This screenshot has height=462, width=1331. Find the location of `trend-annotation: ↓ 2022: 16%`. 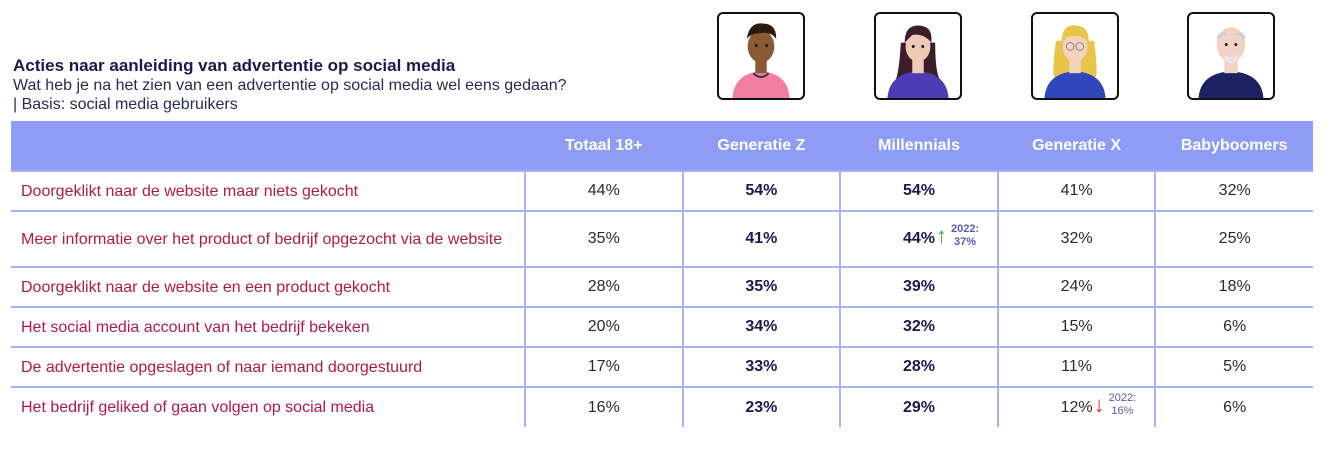

trend-annotation: ↓ 2022: 16% is located at coordinates (1115, 405).